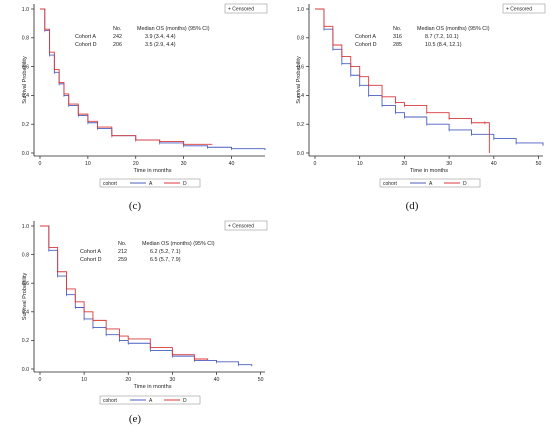  I want to click on survival-curve-A, so click(146, 296).